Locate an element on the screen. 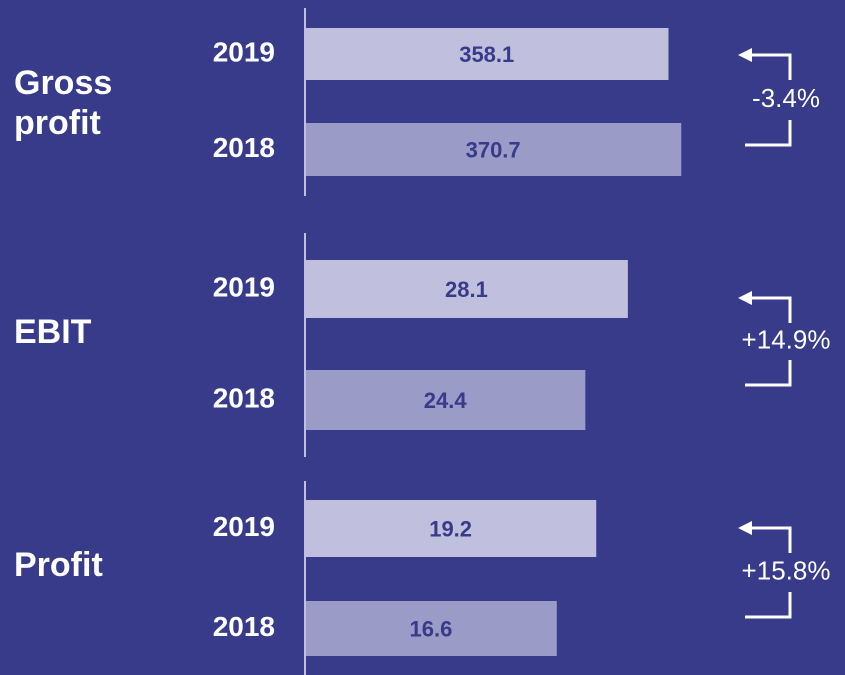 Image resolution: width=845 pixels, height=675 pixels. bar-label: 24.4 is located at coordinates (446, 400).